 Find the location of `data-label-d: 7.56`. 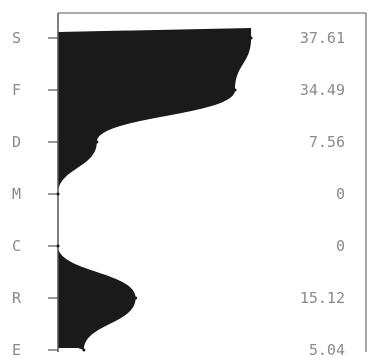

data-label-d: 7.56 is located at coordinates (327, 142).